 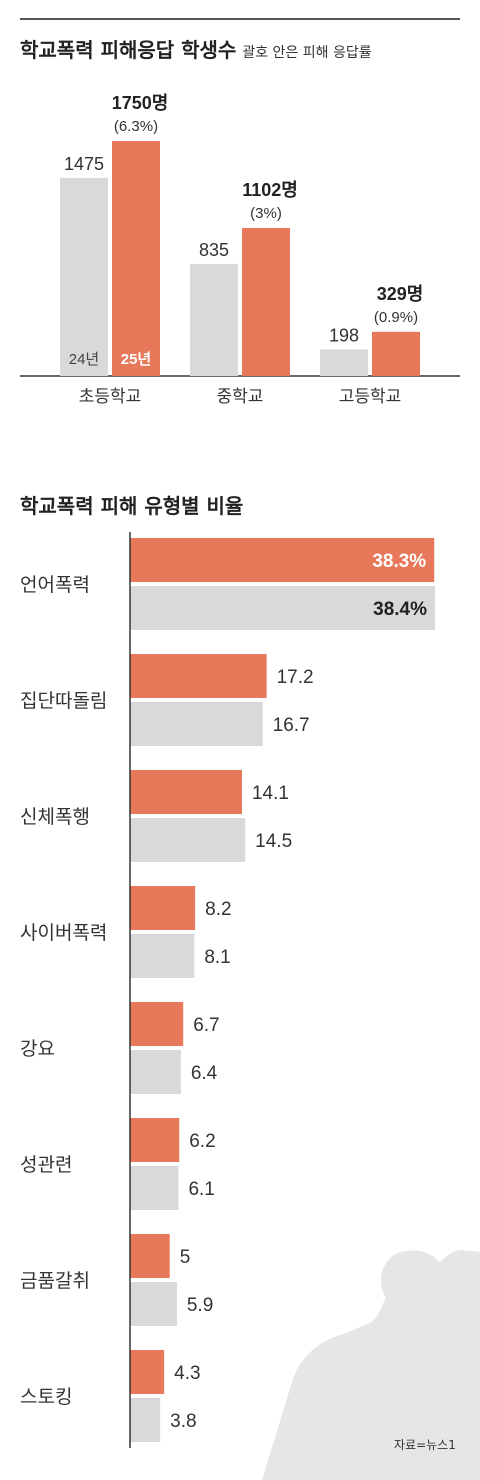 What do you see at coordinates (204, 1073) in the screenshot?
I see `type-value-gray-5: 6.4` at bounding box center [204, 1073].